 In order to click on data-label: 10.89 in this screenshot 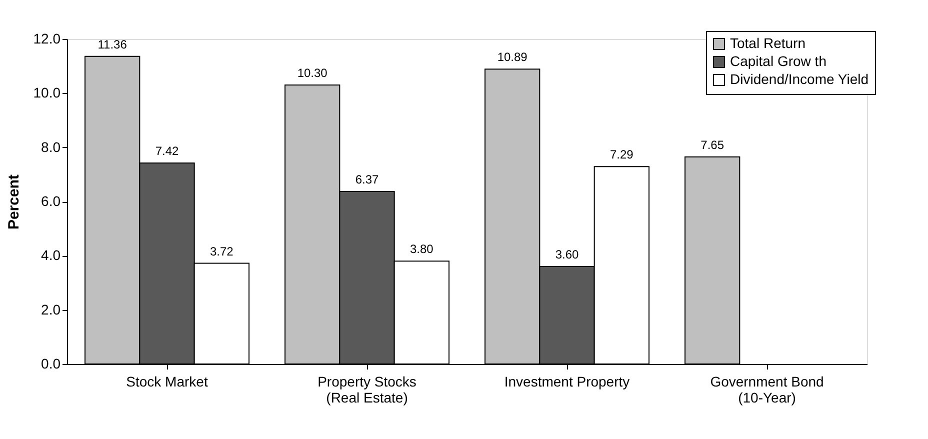, I will do `click(512, 57)`.